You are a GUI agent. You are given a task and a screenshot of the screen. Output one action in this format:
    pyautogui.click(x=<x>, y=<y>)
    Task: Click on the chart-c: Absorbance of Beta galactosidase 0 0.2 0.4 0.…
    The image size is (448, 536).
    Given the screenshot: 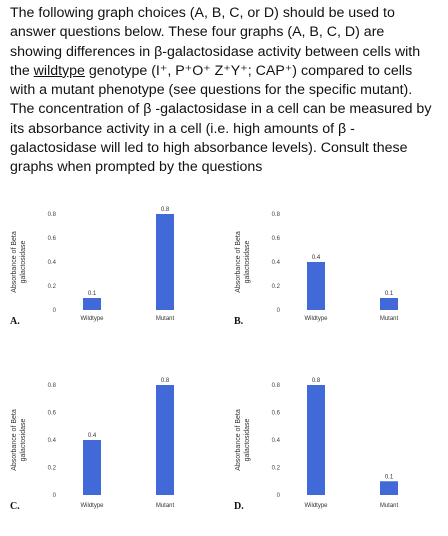 What is the action you would take?
    pyautogui.click(x=92, y=445)
    